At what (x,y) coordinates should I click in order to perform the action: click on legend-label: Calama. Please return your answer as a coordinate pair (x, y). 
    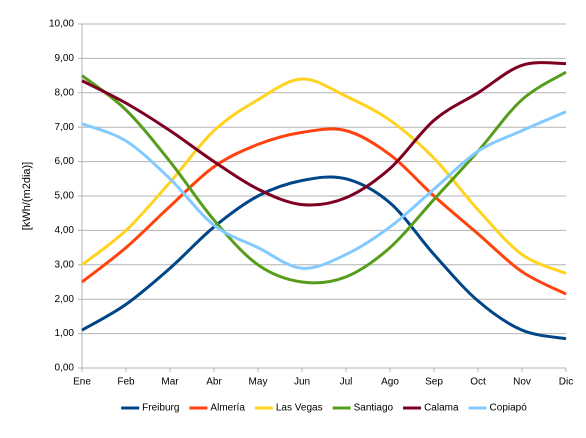
    Looking at the image, I should click on (441, 408).